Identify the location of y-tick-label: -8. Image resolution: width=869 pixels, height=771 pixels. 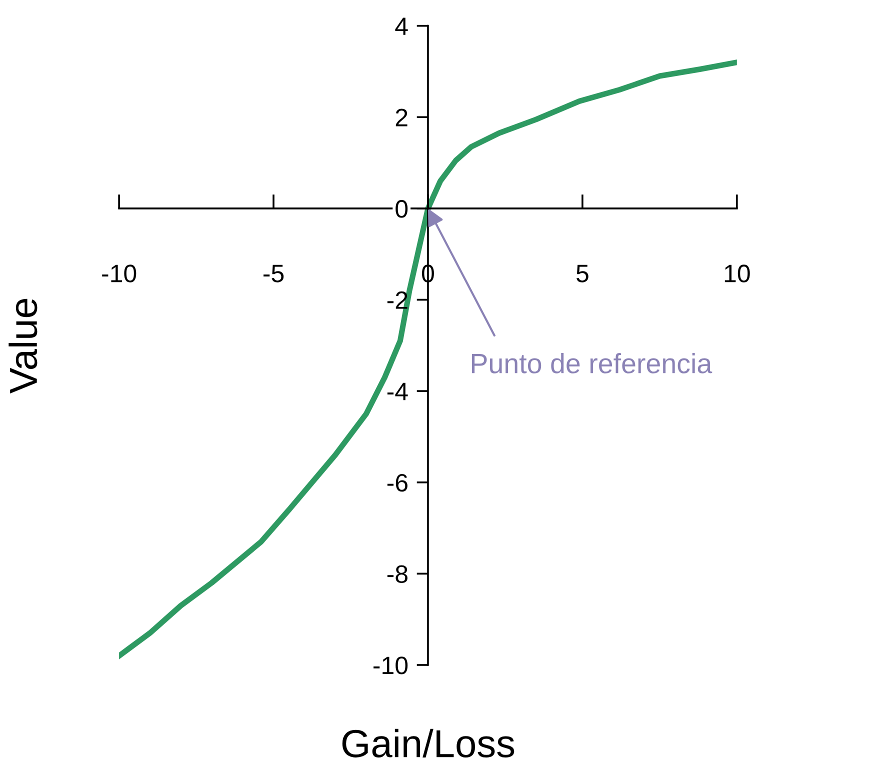
(397, 574).